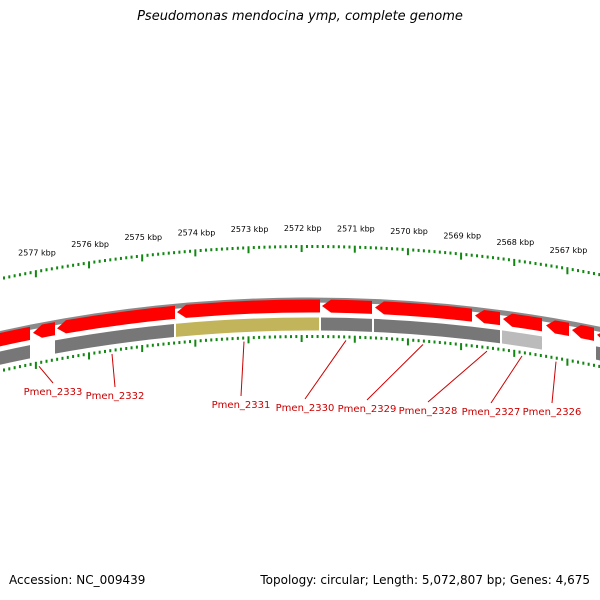  Describe the element at coordinates (491, 412) in the screenshot. I see `gene-label: Pmen_2327` at that location.